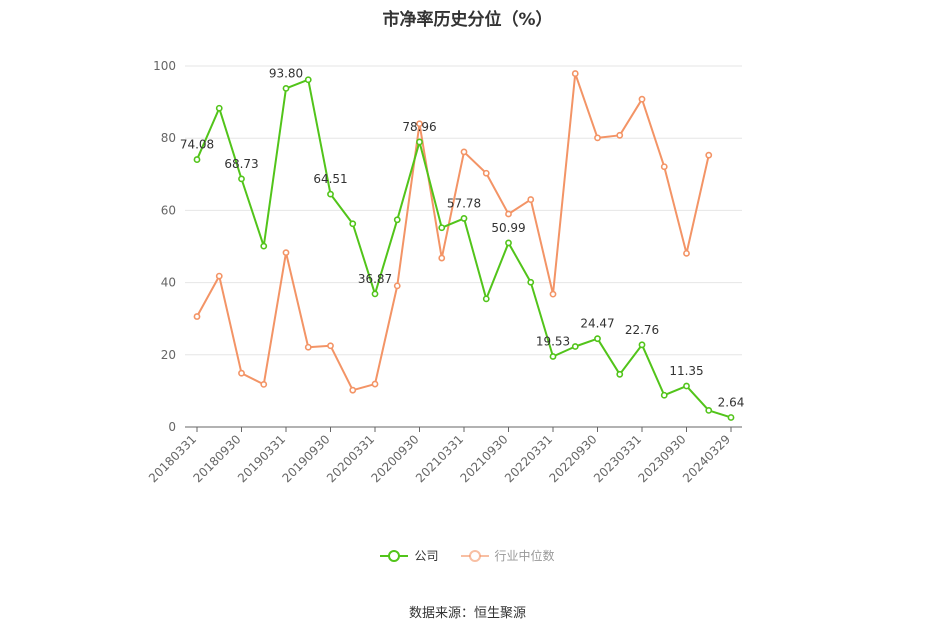 The height and width of the screenshot is (632, 935). What do you see at coordinates (286, 73) in the screenshot?
I see `data-label: 93.80` at bounding box center [286, 73].